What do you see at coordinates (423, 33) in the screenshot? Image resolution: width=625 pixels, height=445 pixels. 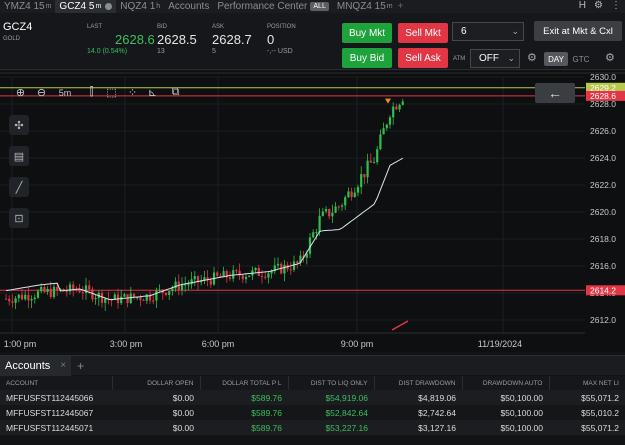 I see `sell-mkt-button: Sell Mkt` at bounding box center [423, 33].